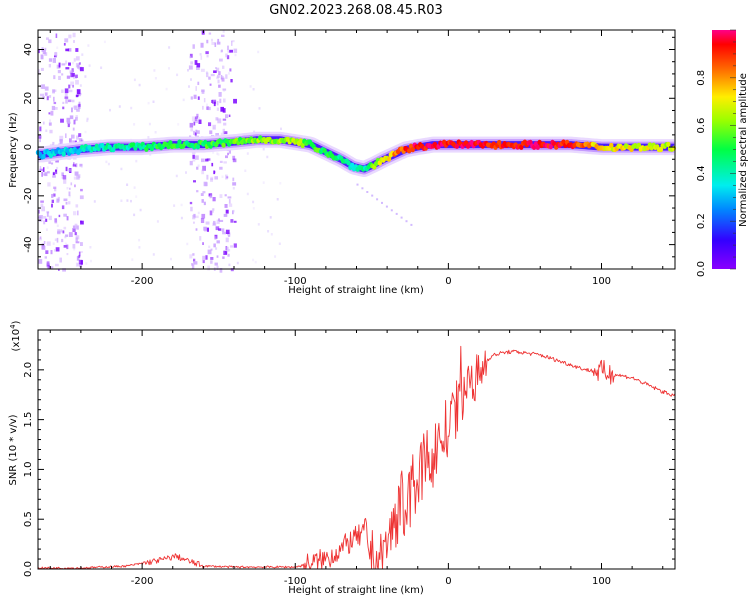 This screenshot has width=750, height=600. What do you see at coordinates (356, 590) in the screenshot?
I see `snr-x-label: Height of straight line (km)` at bounding box center [356, 590].